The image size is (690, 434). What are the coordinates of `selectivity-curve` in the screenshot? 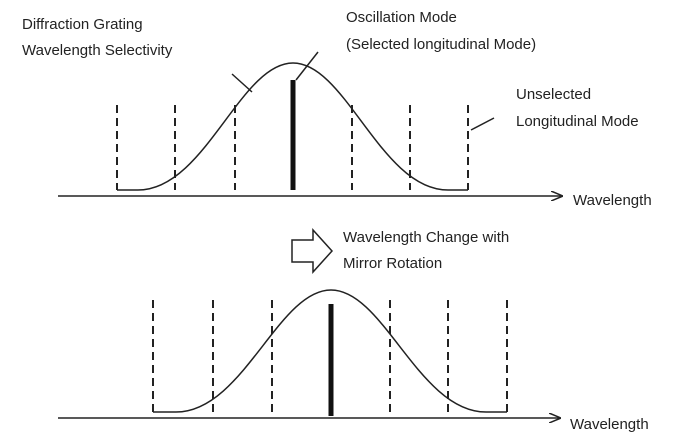 It's located at (330, 351).